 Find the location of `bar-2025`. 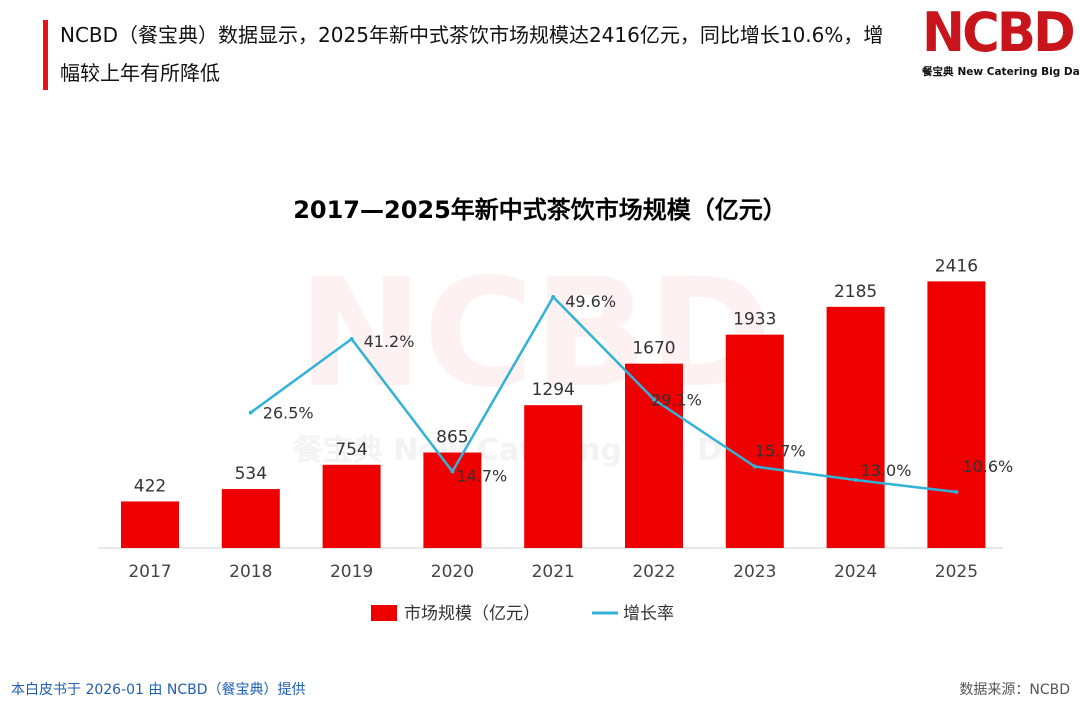

bar-2025 is located at coordinates (956, 414).